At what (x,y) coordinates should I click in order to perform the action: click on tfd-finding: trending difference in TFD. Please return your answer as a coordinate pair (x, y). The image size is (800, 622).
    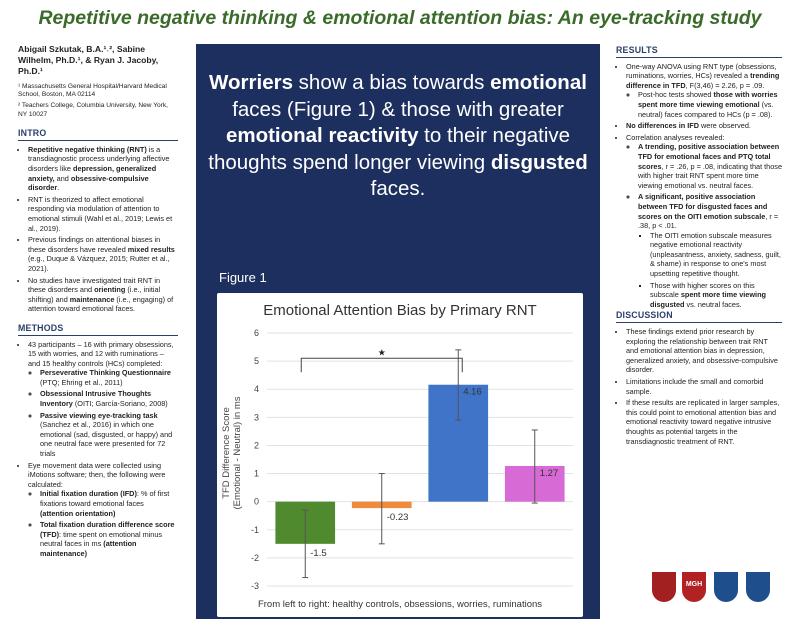
    Looking at the image, I should click on (703, 80).